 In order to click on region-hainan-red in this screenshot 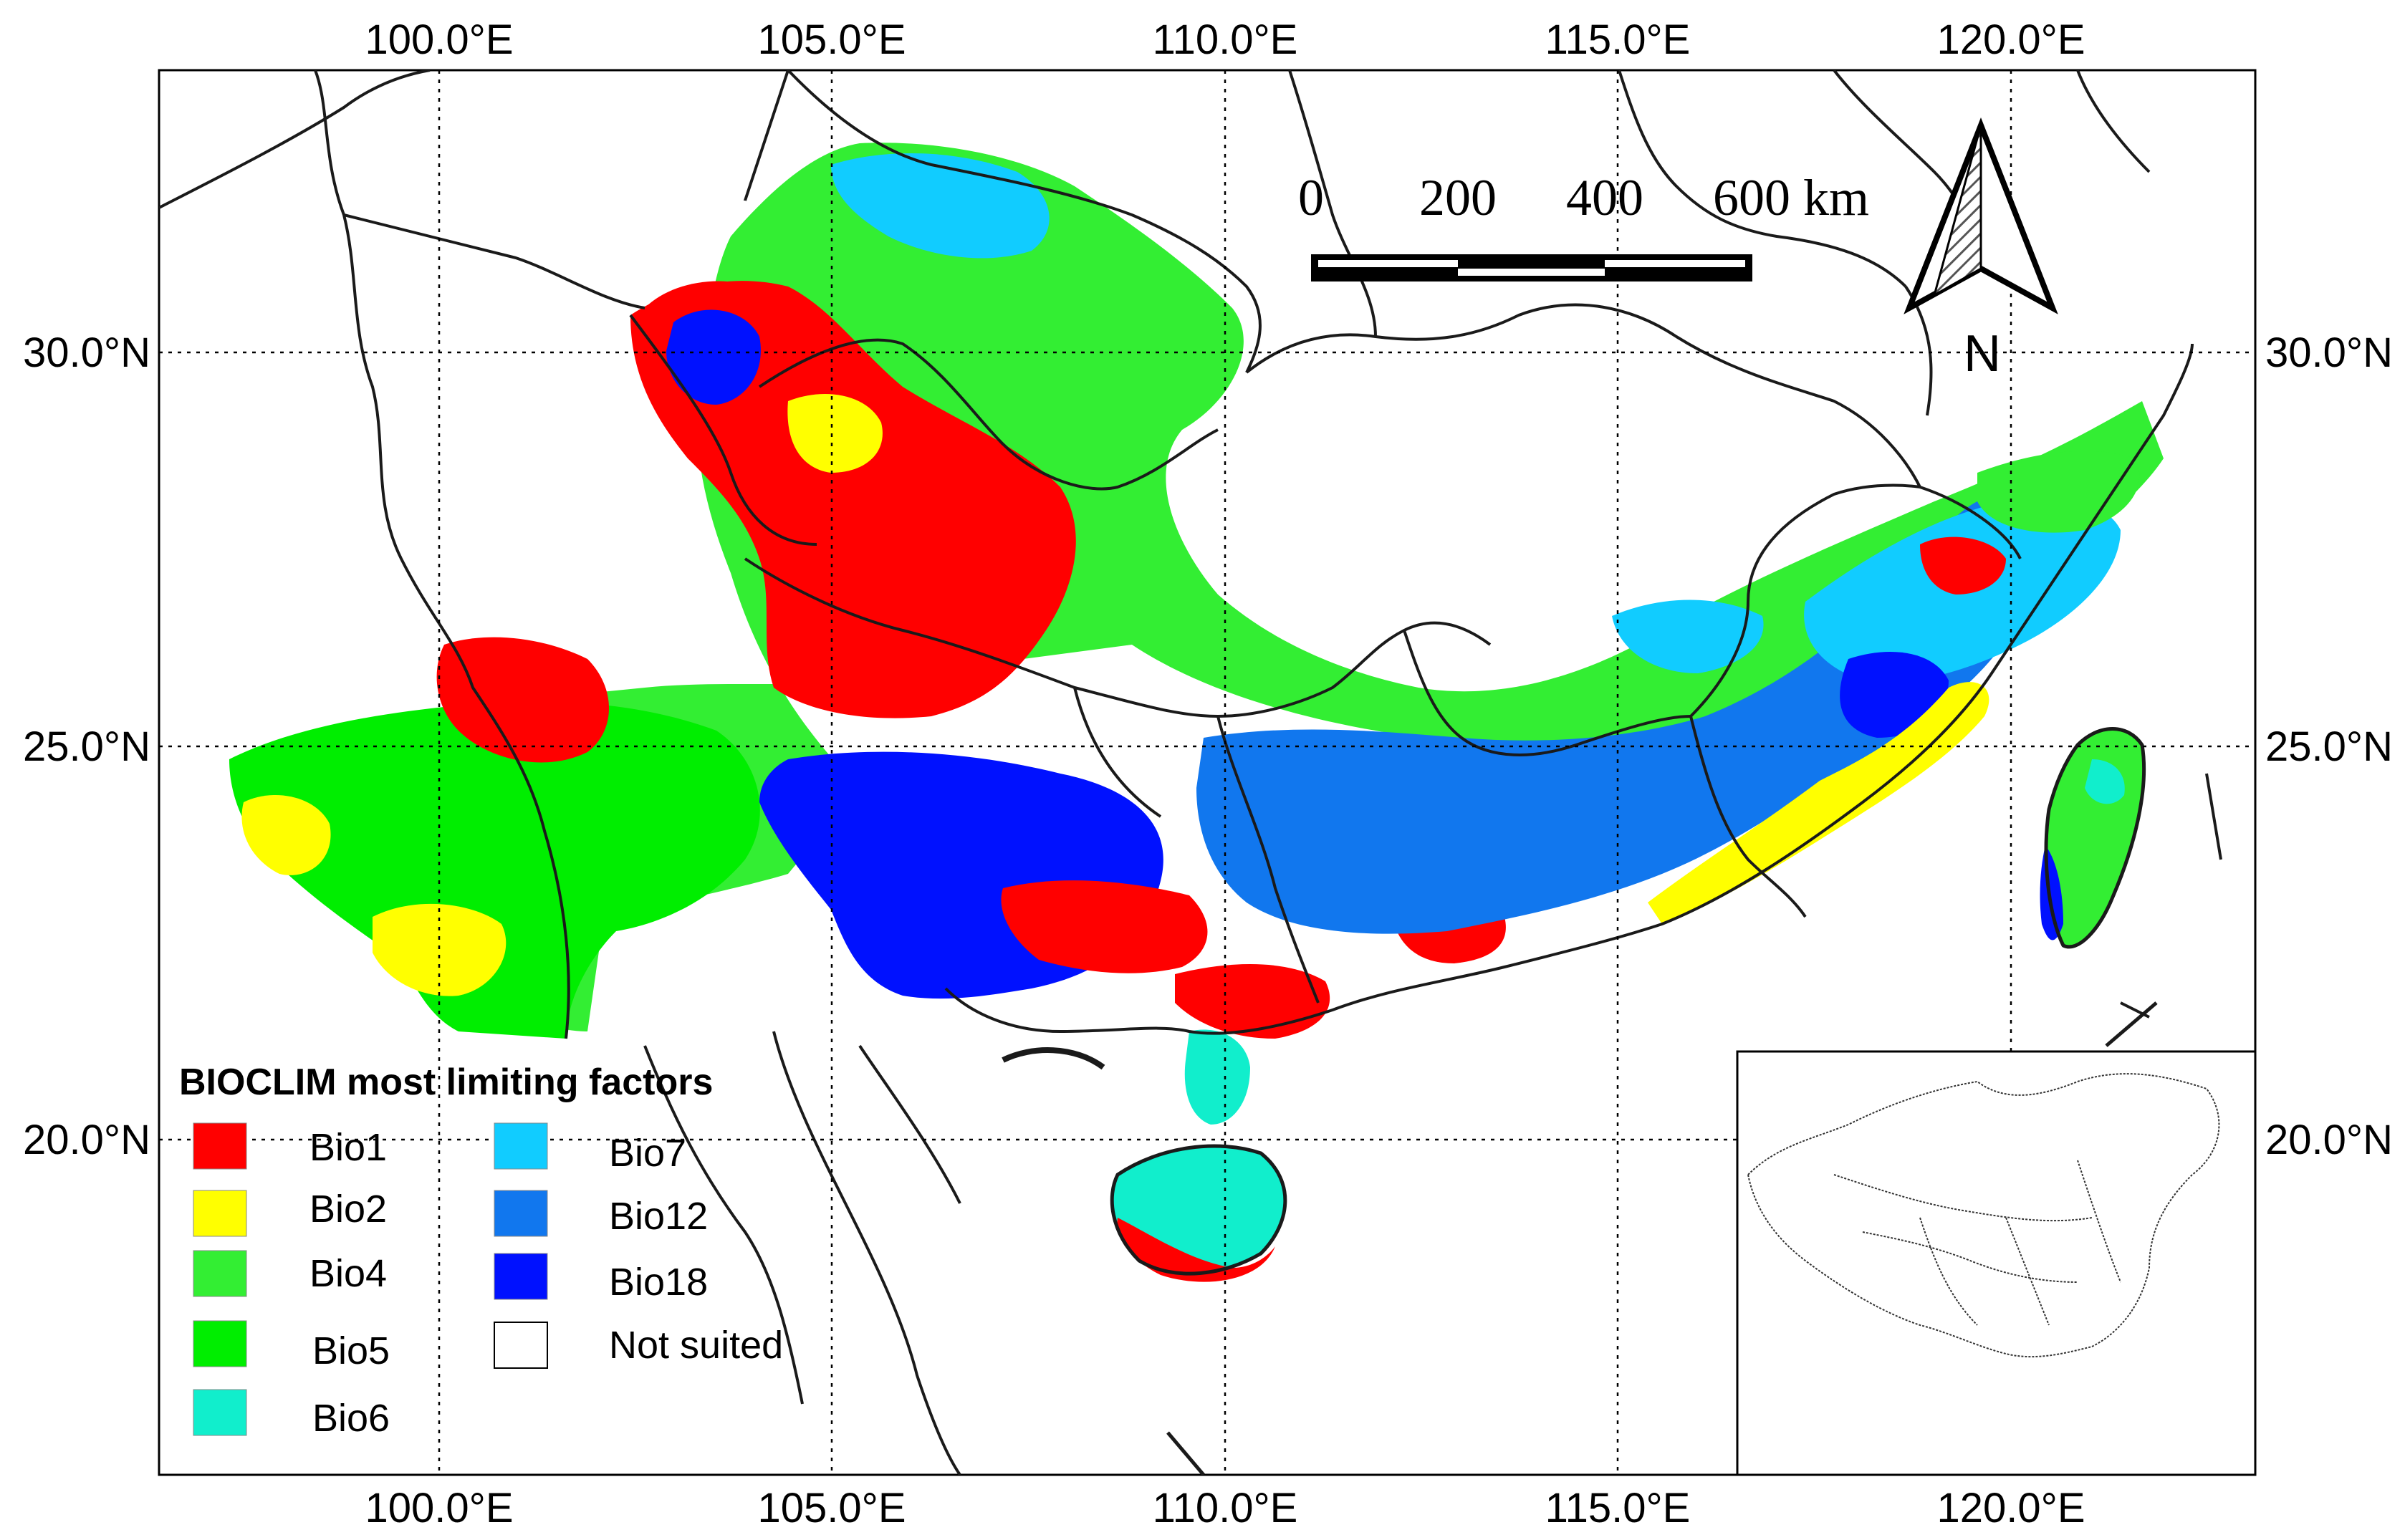, I will do `click(1196, 1250)`.